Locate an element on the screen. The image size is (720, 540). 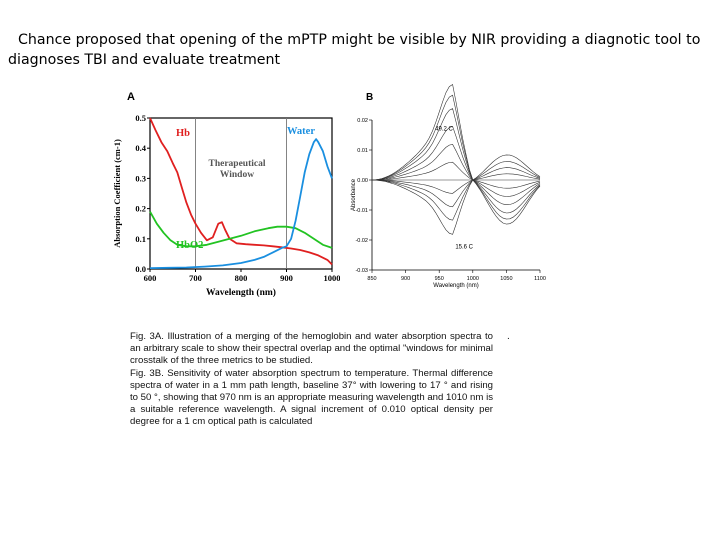
y-tick-label-a: 0.3 is located at coordinates (140, 178).